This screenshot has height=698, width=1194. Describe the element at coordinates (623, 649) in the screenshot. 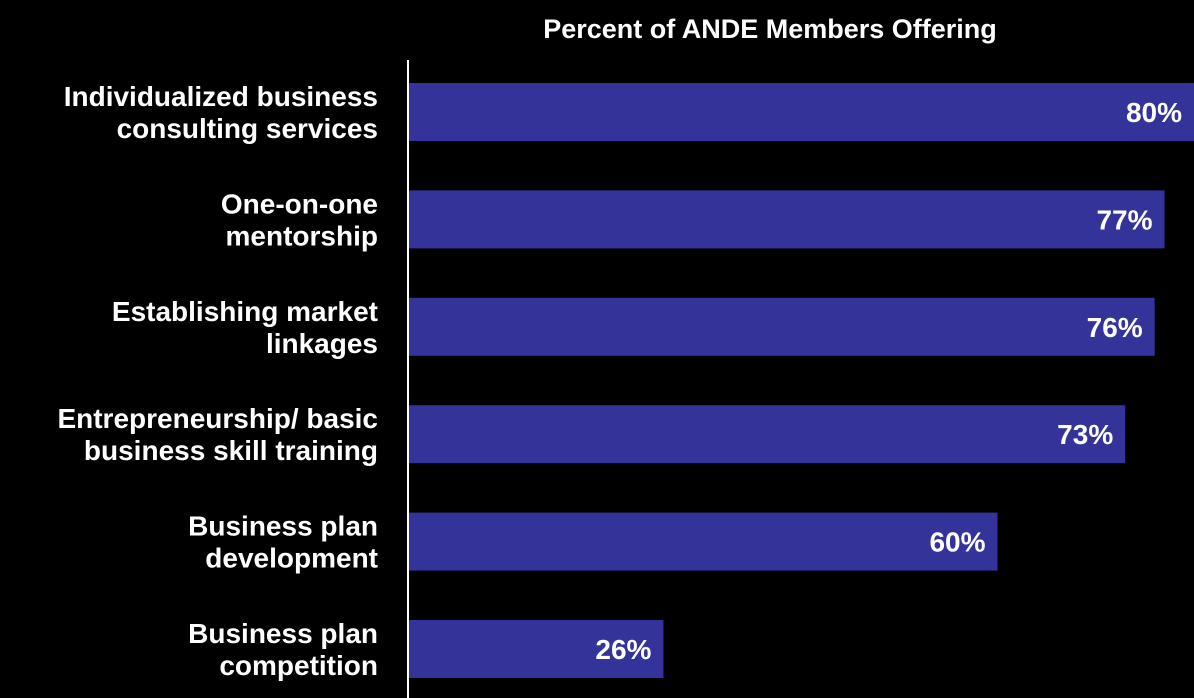

I see `value-label-6: 26%` at that location.